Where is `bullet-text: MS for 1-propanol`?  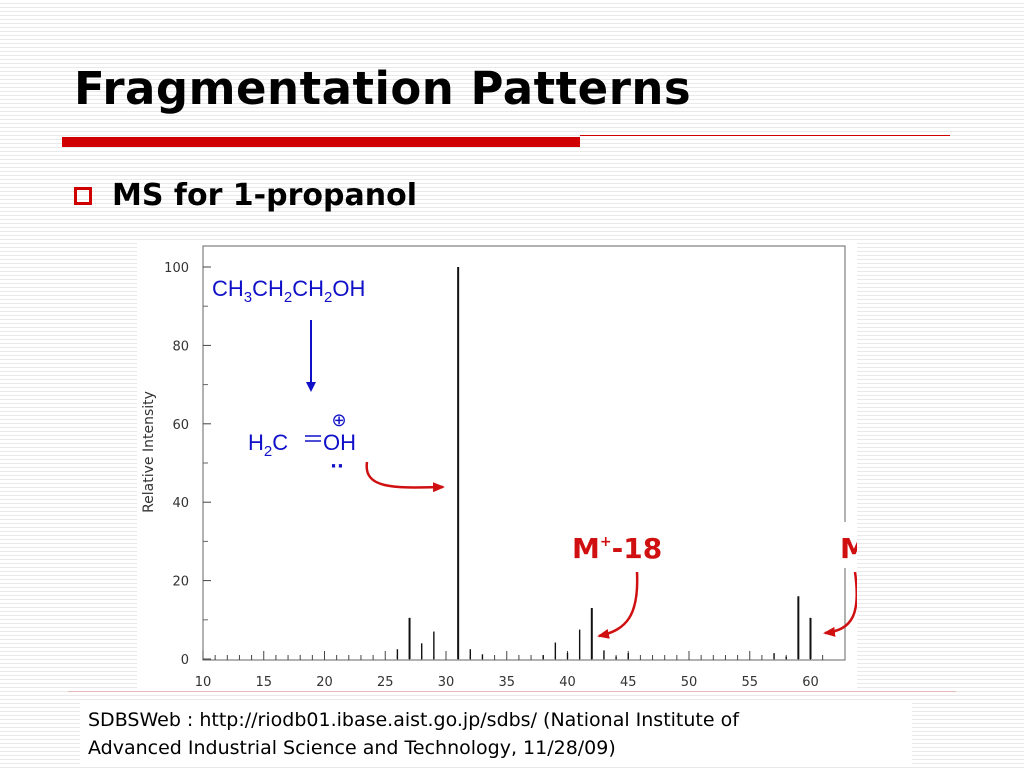 bullet-text: MS for 1-propanol is located at coordinates (264, 195).